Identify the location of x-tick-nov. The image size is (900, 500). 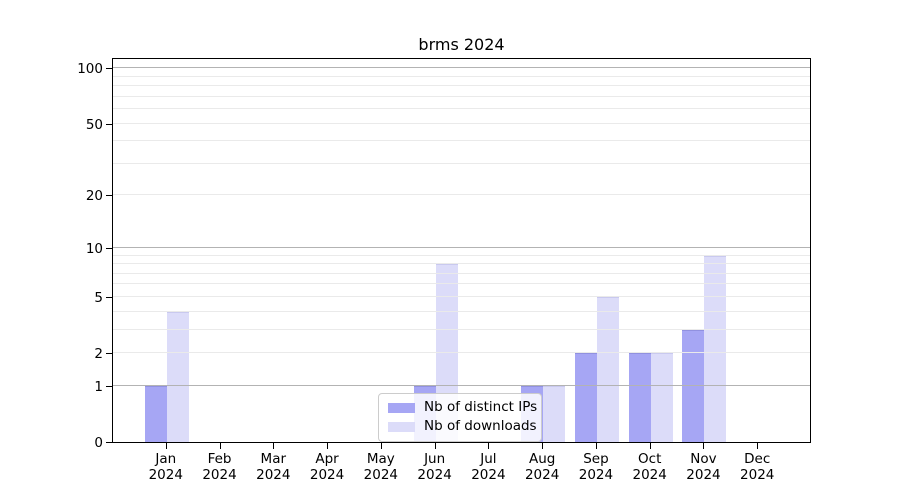
(704, 446).